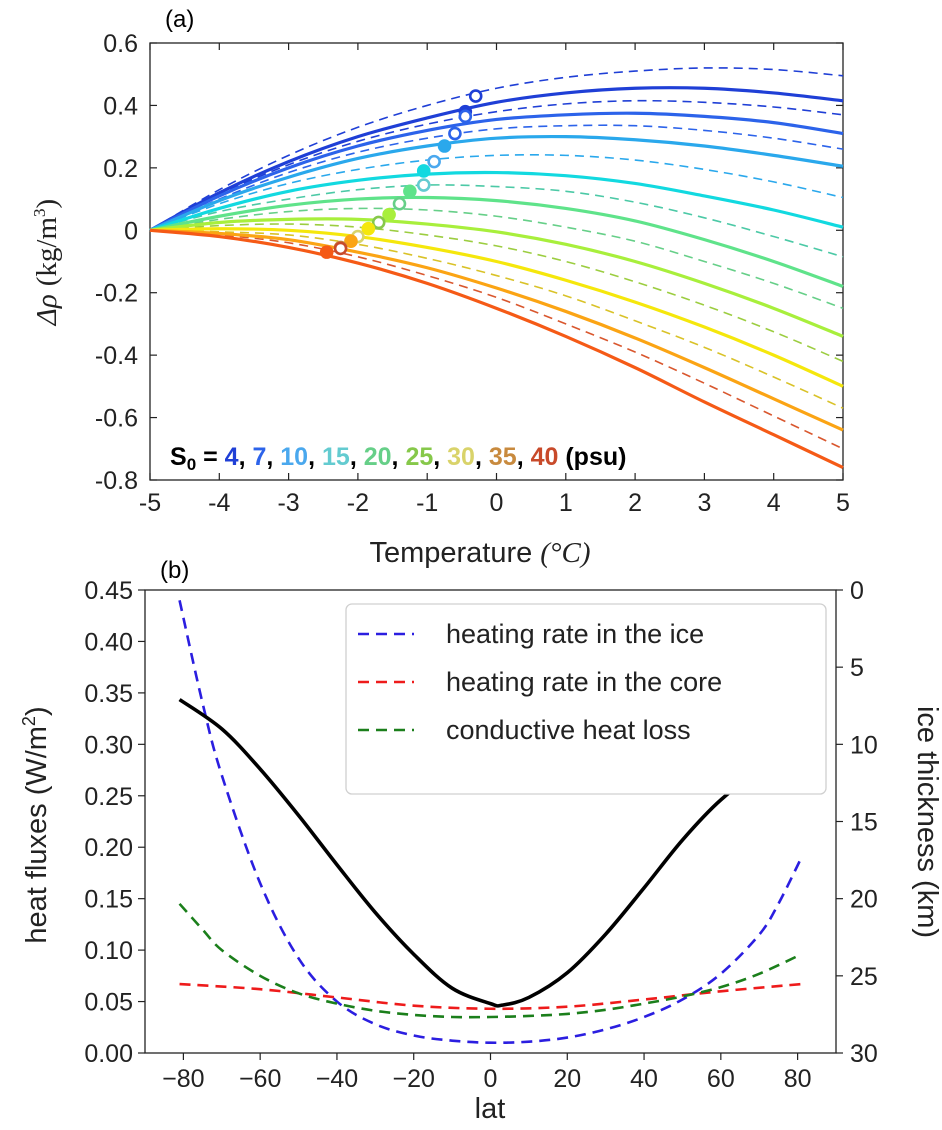  I want to click on panel-b-x-axis-label: lat, so click(490, 1109).